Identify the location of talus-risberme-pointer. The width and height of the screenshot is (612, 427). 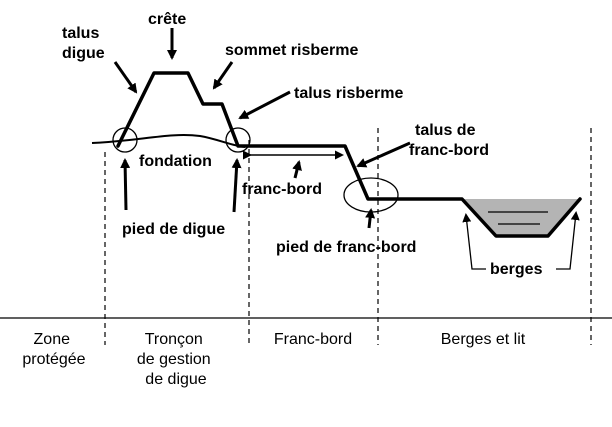
(264, 105).